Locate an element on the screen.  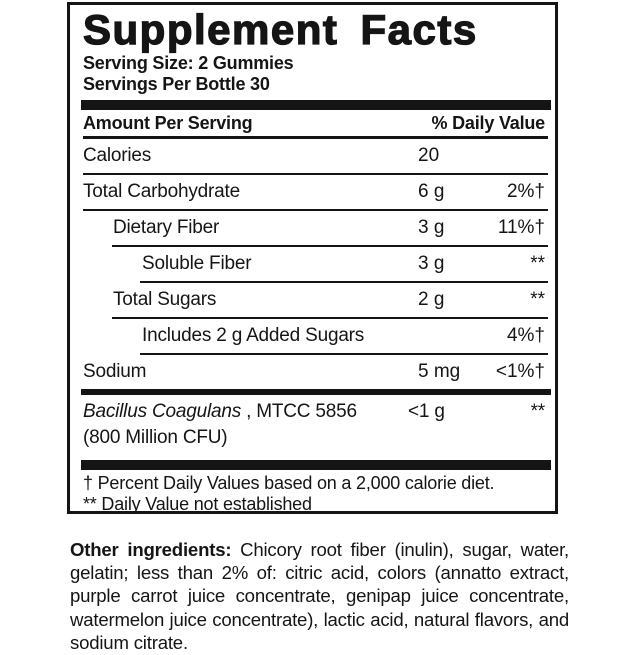
amount-per-serving-header: Amount Per Serving is located at coordinates (168, 122).